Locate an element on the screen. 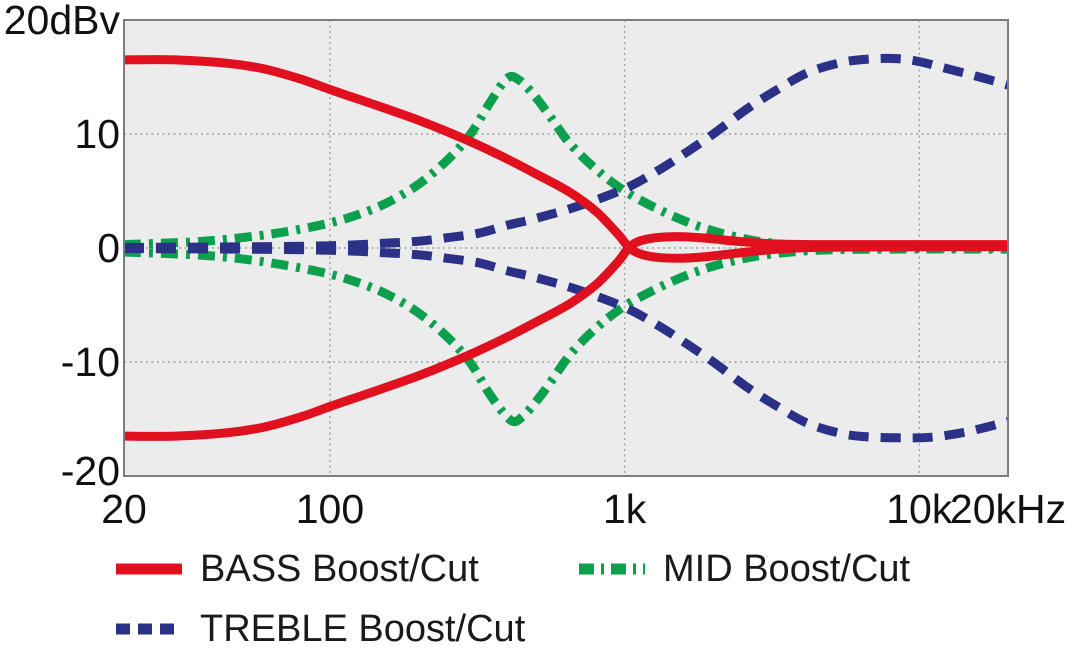 The image size is (1080, 649). y-tick-label: 0 is located at coordinates (108, 248).